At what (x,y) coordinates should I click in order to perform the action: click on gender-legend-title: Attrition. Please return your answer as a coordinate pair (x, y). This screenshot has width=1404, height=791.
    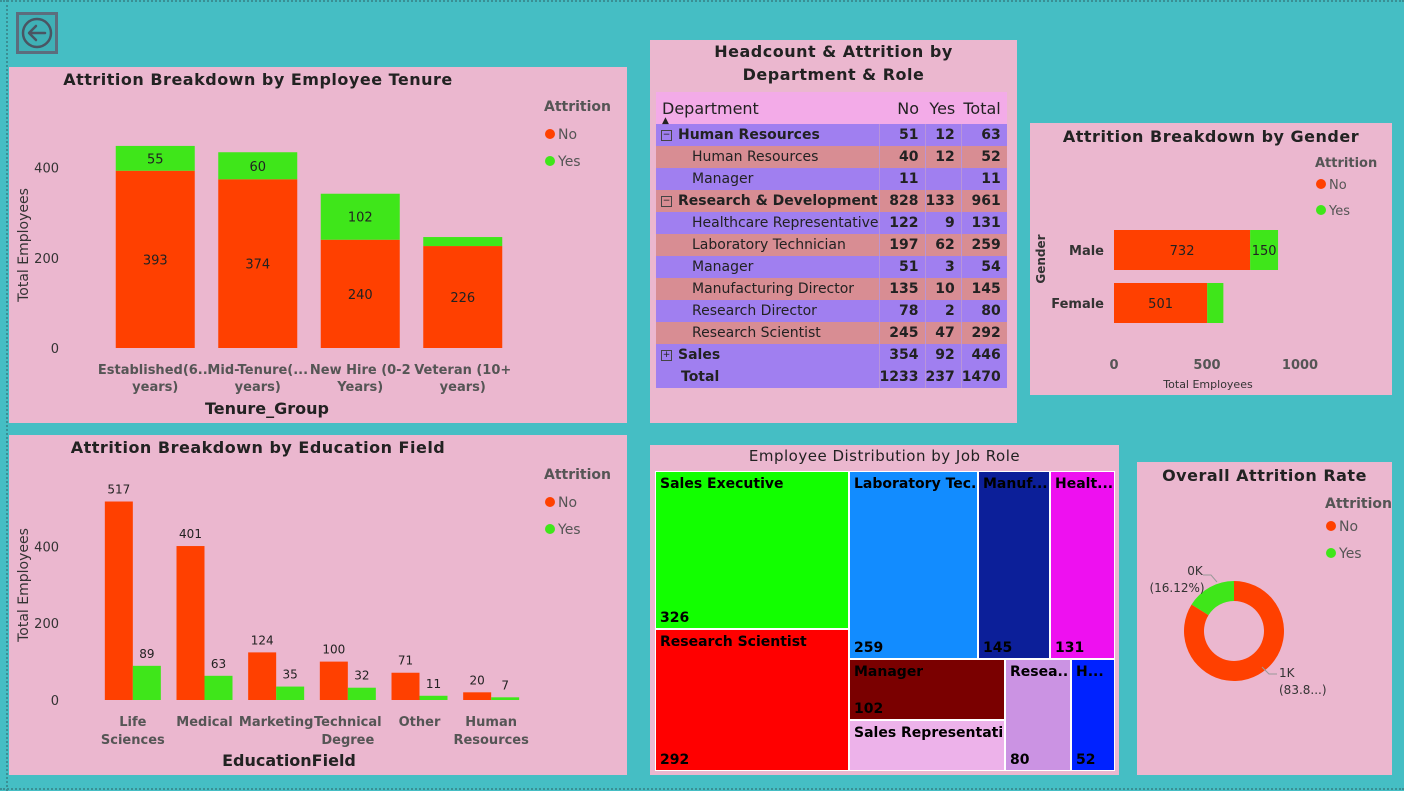
    Looking at the image, I should click on (1346, 163).